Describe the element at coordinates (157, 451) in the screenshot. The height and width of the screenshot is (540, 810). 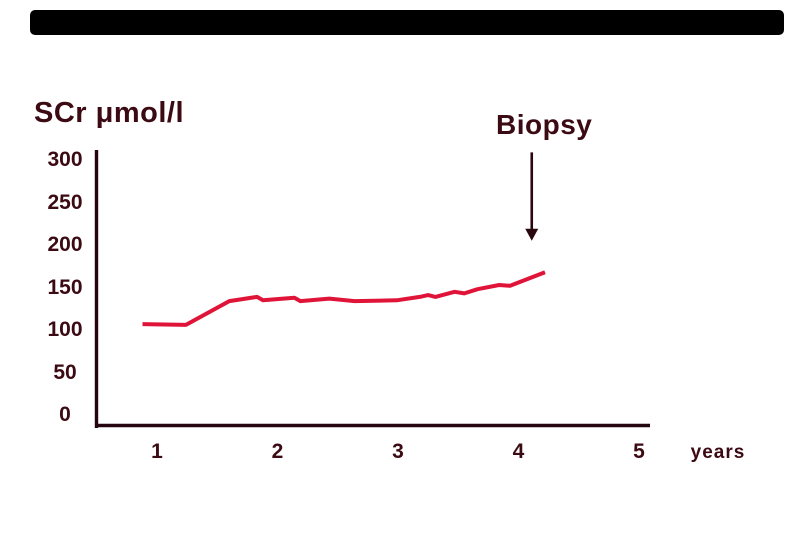
I see `x-tick-label: 1` at that location.